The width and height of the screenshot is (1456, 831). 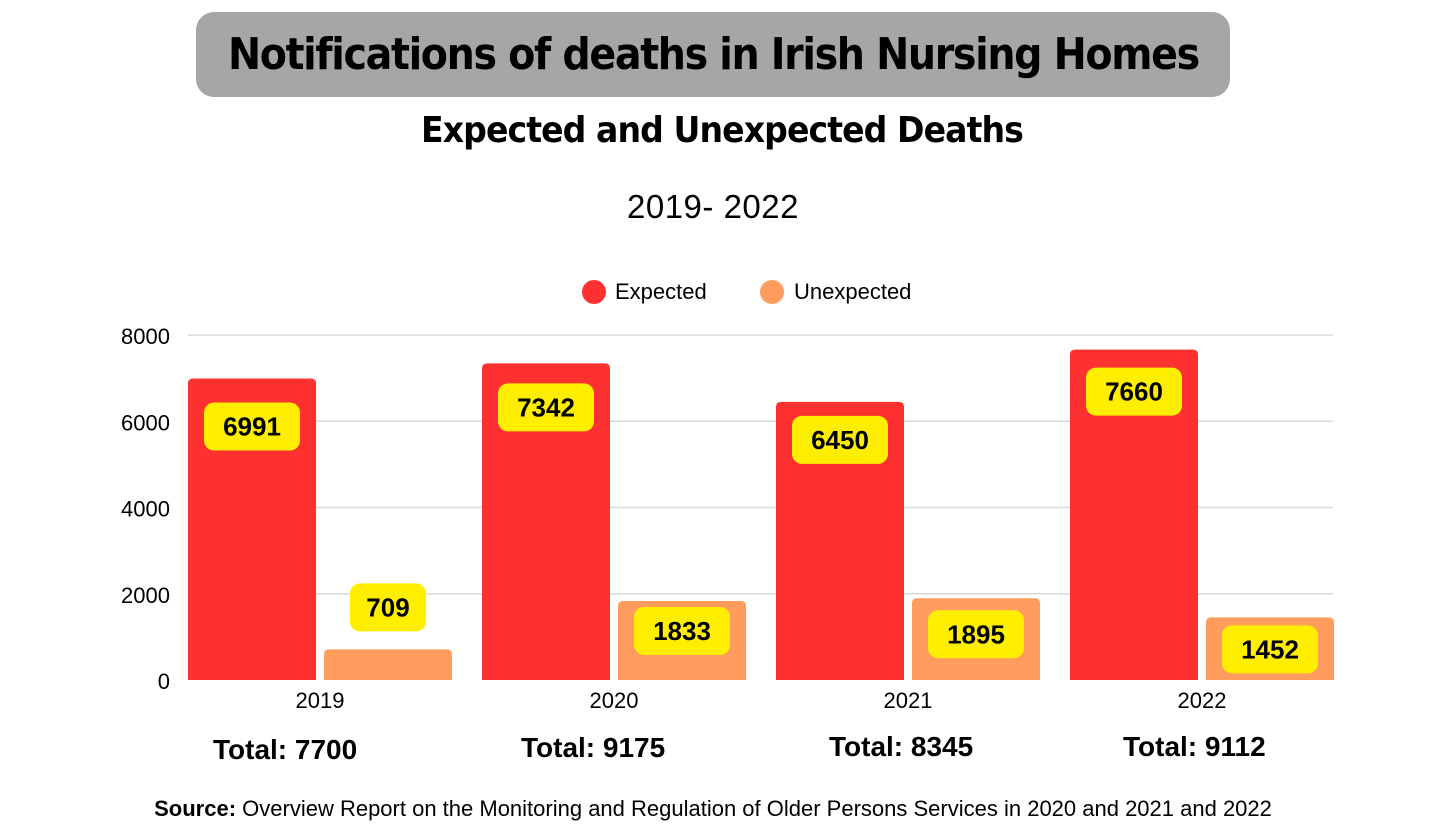 What do you see at coordinates (320, 700) in the screenshot?
I see `x-tick-label-2019: 2019` at bounding box center [320, 700].